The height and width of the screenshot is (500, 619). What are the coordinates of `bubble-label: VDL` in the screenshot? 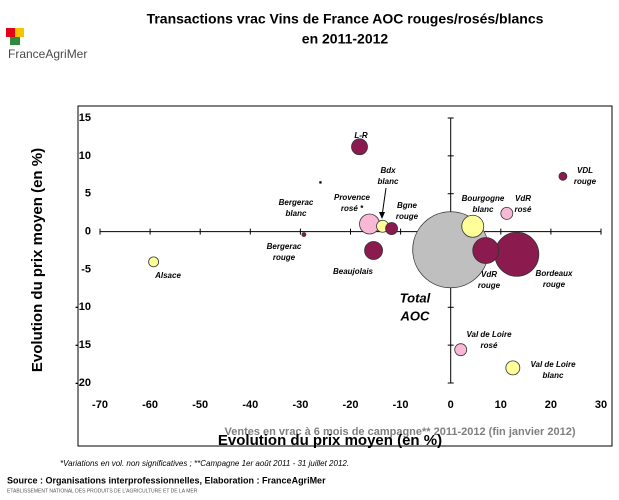 It's located at (585, 170).